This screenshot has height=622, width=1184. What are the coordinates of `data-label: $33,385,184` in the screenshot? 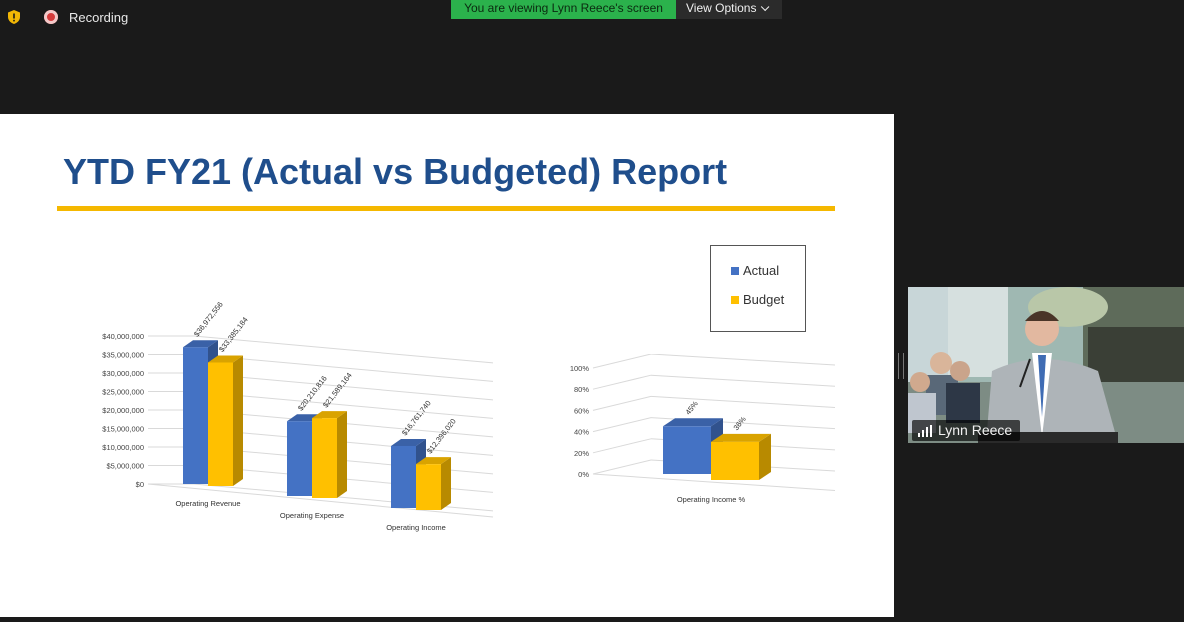 It's located at (233, 334).